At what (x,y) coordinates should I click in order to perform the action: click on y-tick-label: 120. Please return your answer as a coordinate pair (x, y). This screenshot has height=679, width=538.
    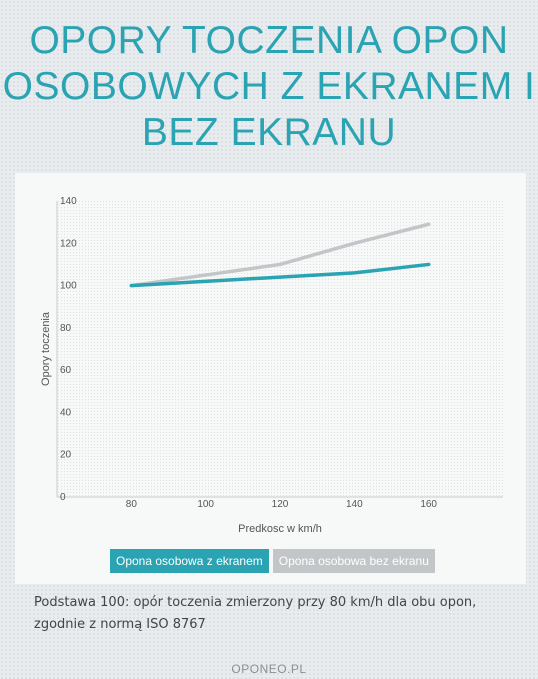
    Looking at the image, I should click on (68, 243).